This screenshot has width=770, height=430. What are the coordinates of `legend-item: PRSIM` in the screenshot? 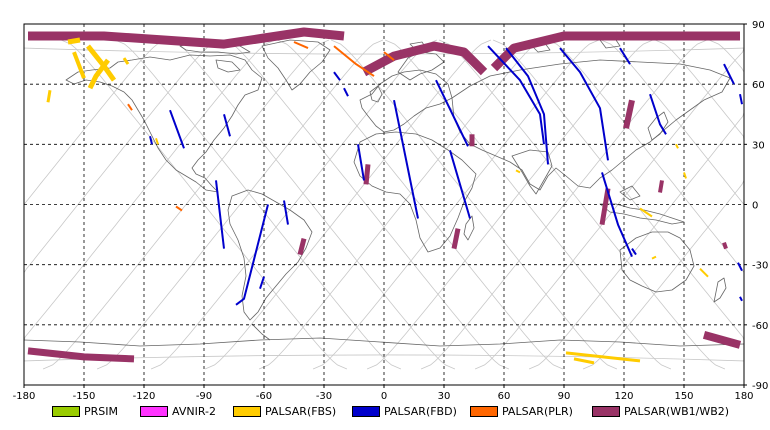 It's located at (85, 411).